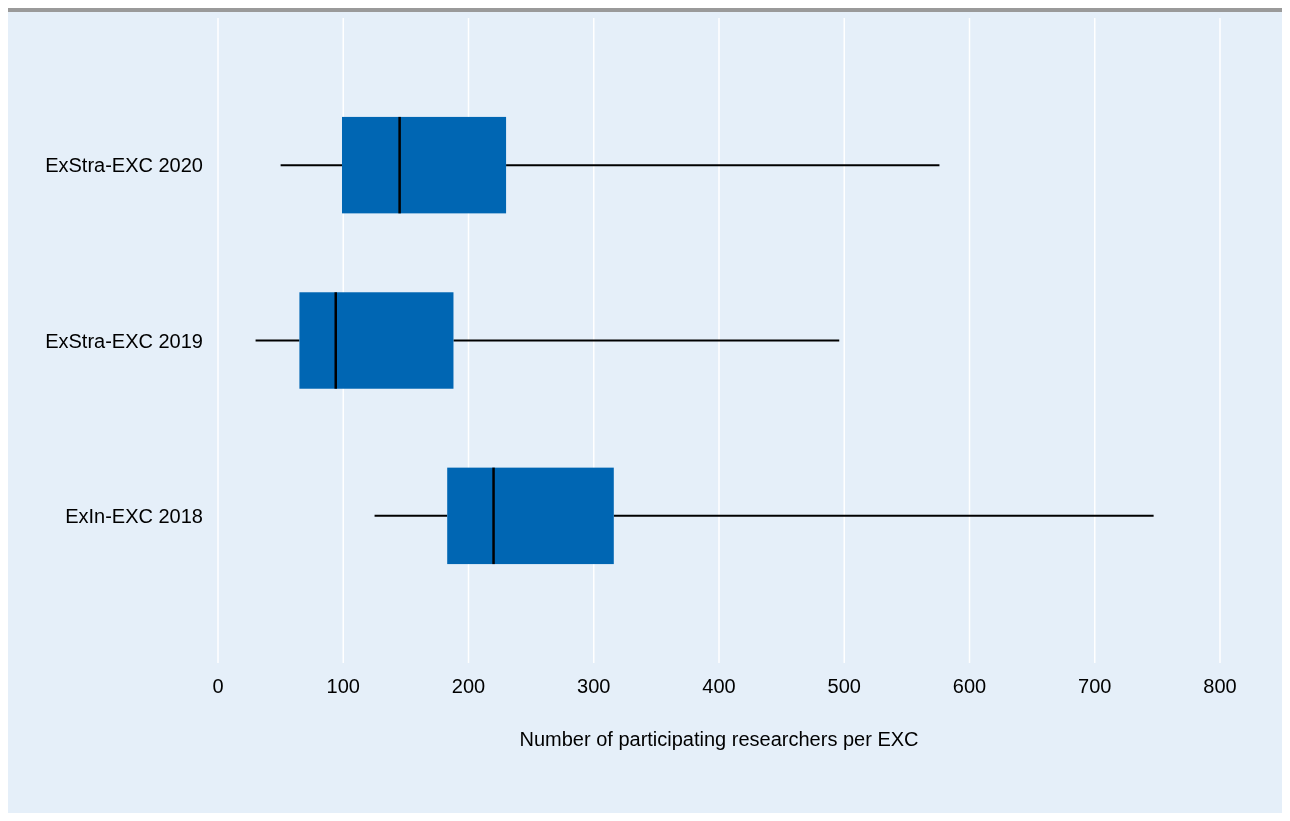 The image size is (1290, 821). I want to click on y-tick-label: ExStra-EXC 2020, so click(124, 165).